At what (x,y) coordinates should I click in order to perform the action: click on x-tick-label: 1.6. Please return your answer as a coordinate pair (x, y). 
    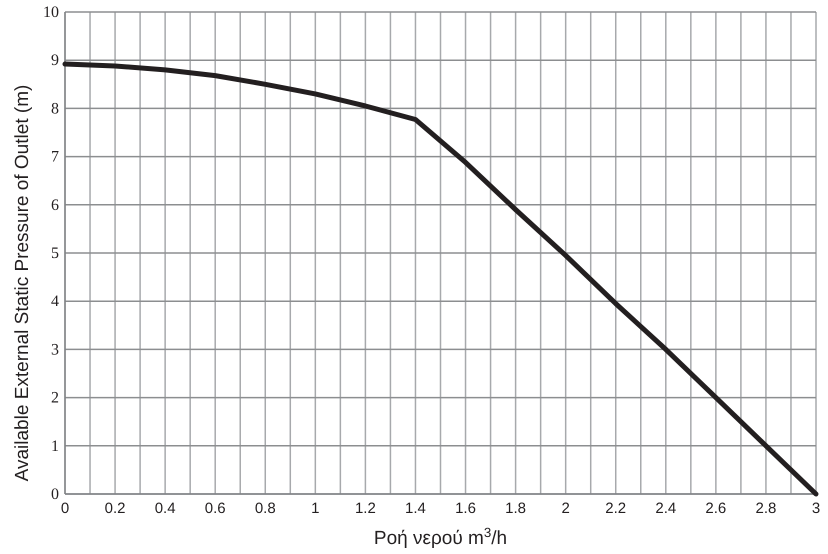
    Looking at the image, I should click on (465, 508).